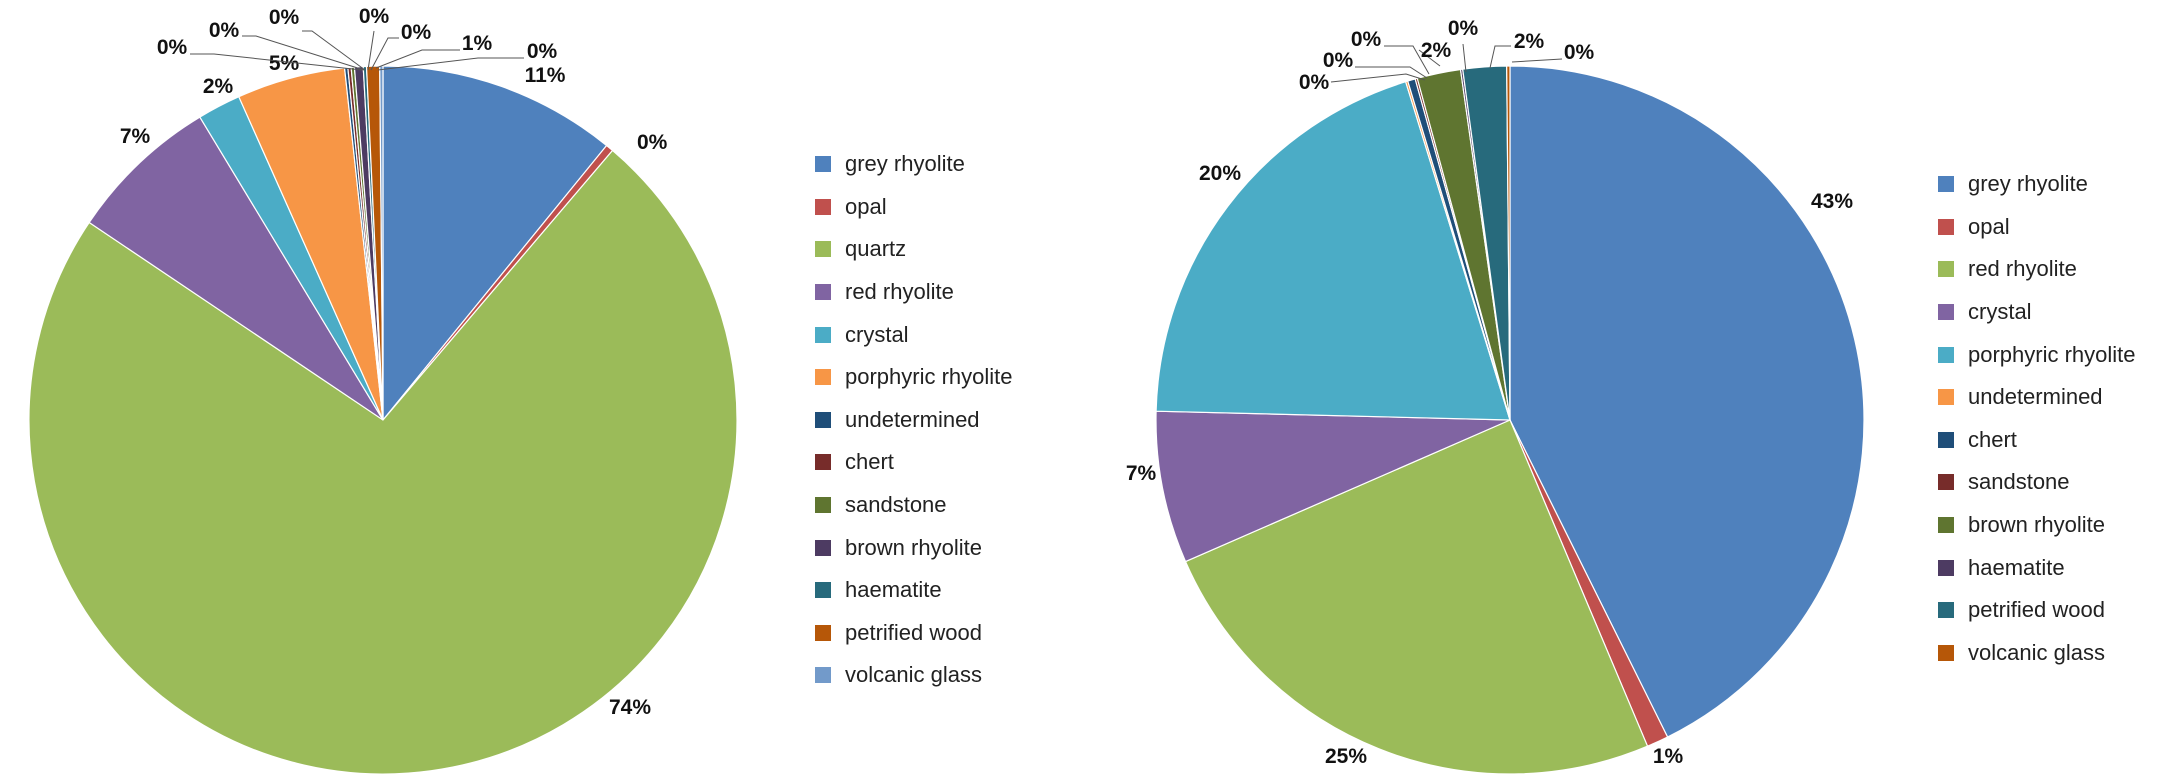  I want to click on legend-item: quartz, so click(914, 249).